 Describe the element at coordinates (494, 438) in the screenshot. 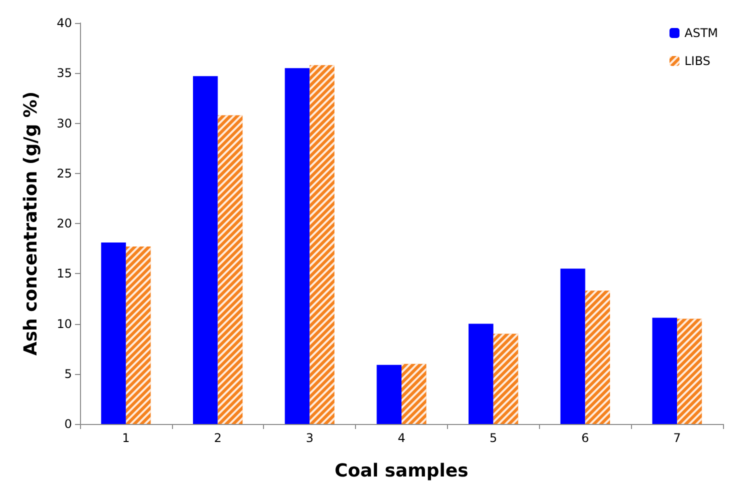

I see `x-tick-label: 5` at that location.